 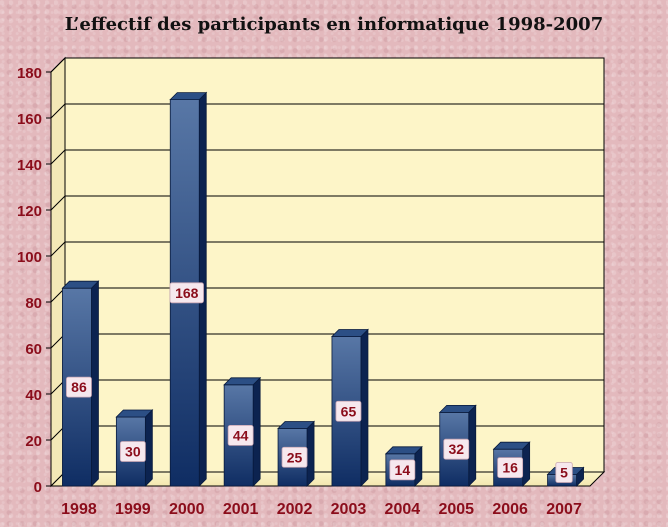 I want to click on x-tick-label: 2006, so click(x=510, y=509).